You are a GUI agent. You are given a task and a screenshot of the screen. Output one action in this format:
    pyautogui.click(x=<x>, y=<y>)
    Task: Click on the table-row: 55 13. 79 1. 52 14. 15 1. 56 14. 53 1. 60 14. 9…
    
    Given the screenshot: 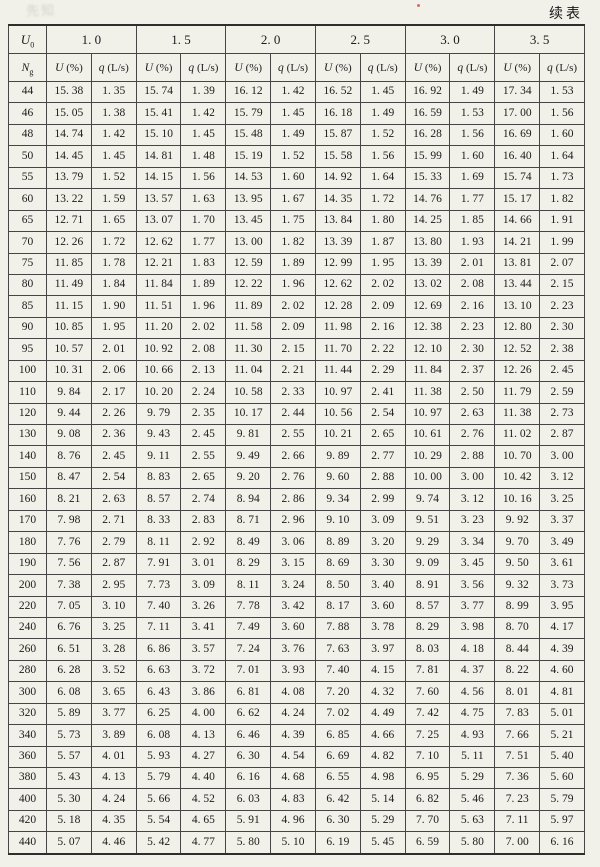 What is the action you would take?
    pyautogui.click(x=296, y=178)
    